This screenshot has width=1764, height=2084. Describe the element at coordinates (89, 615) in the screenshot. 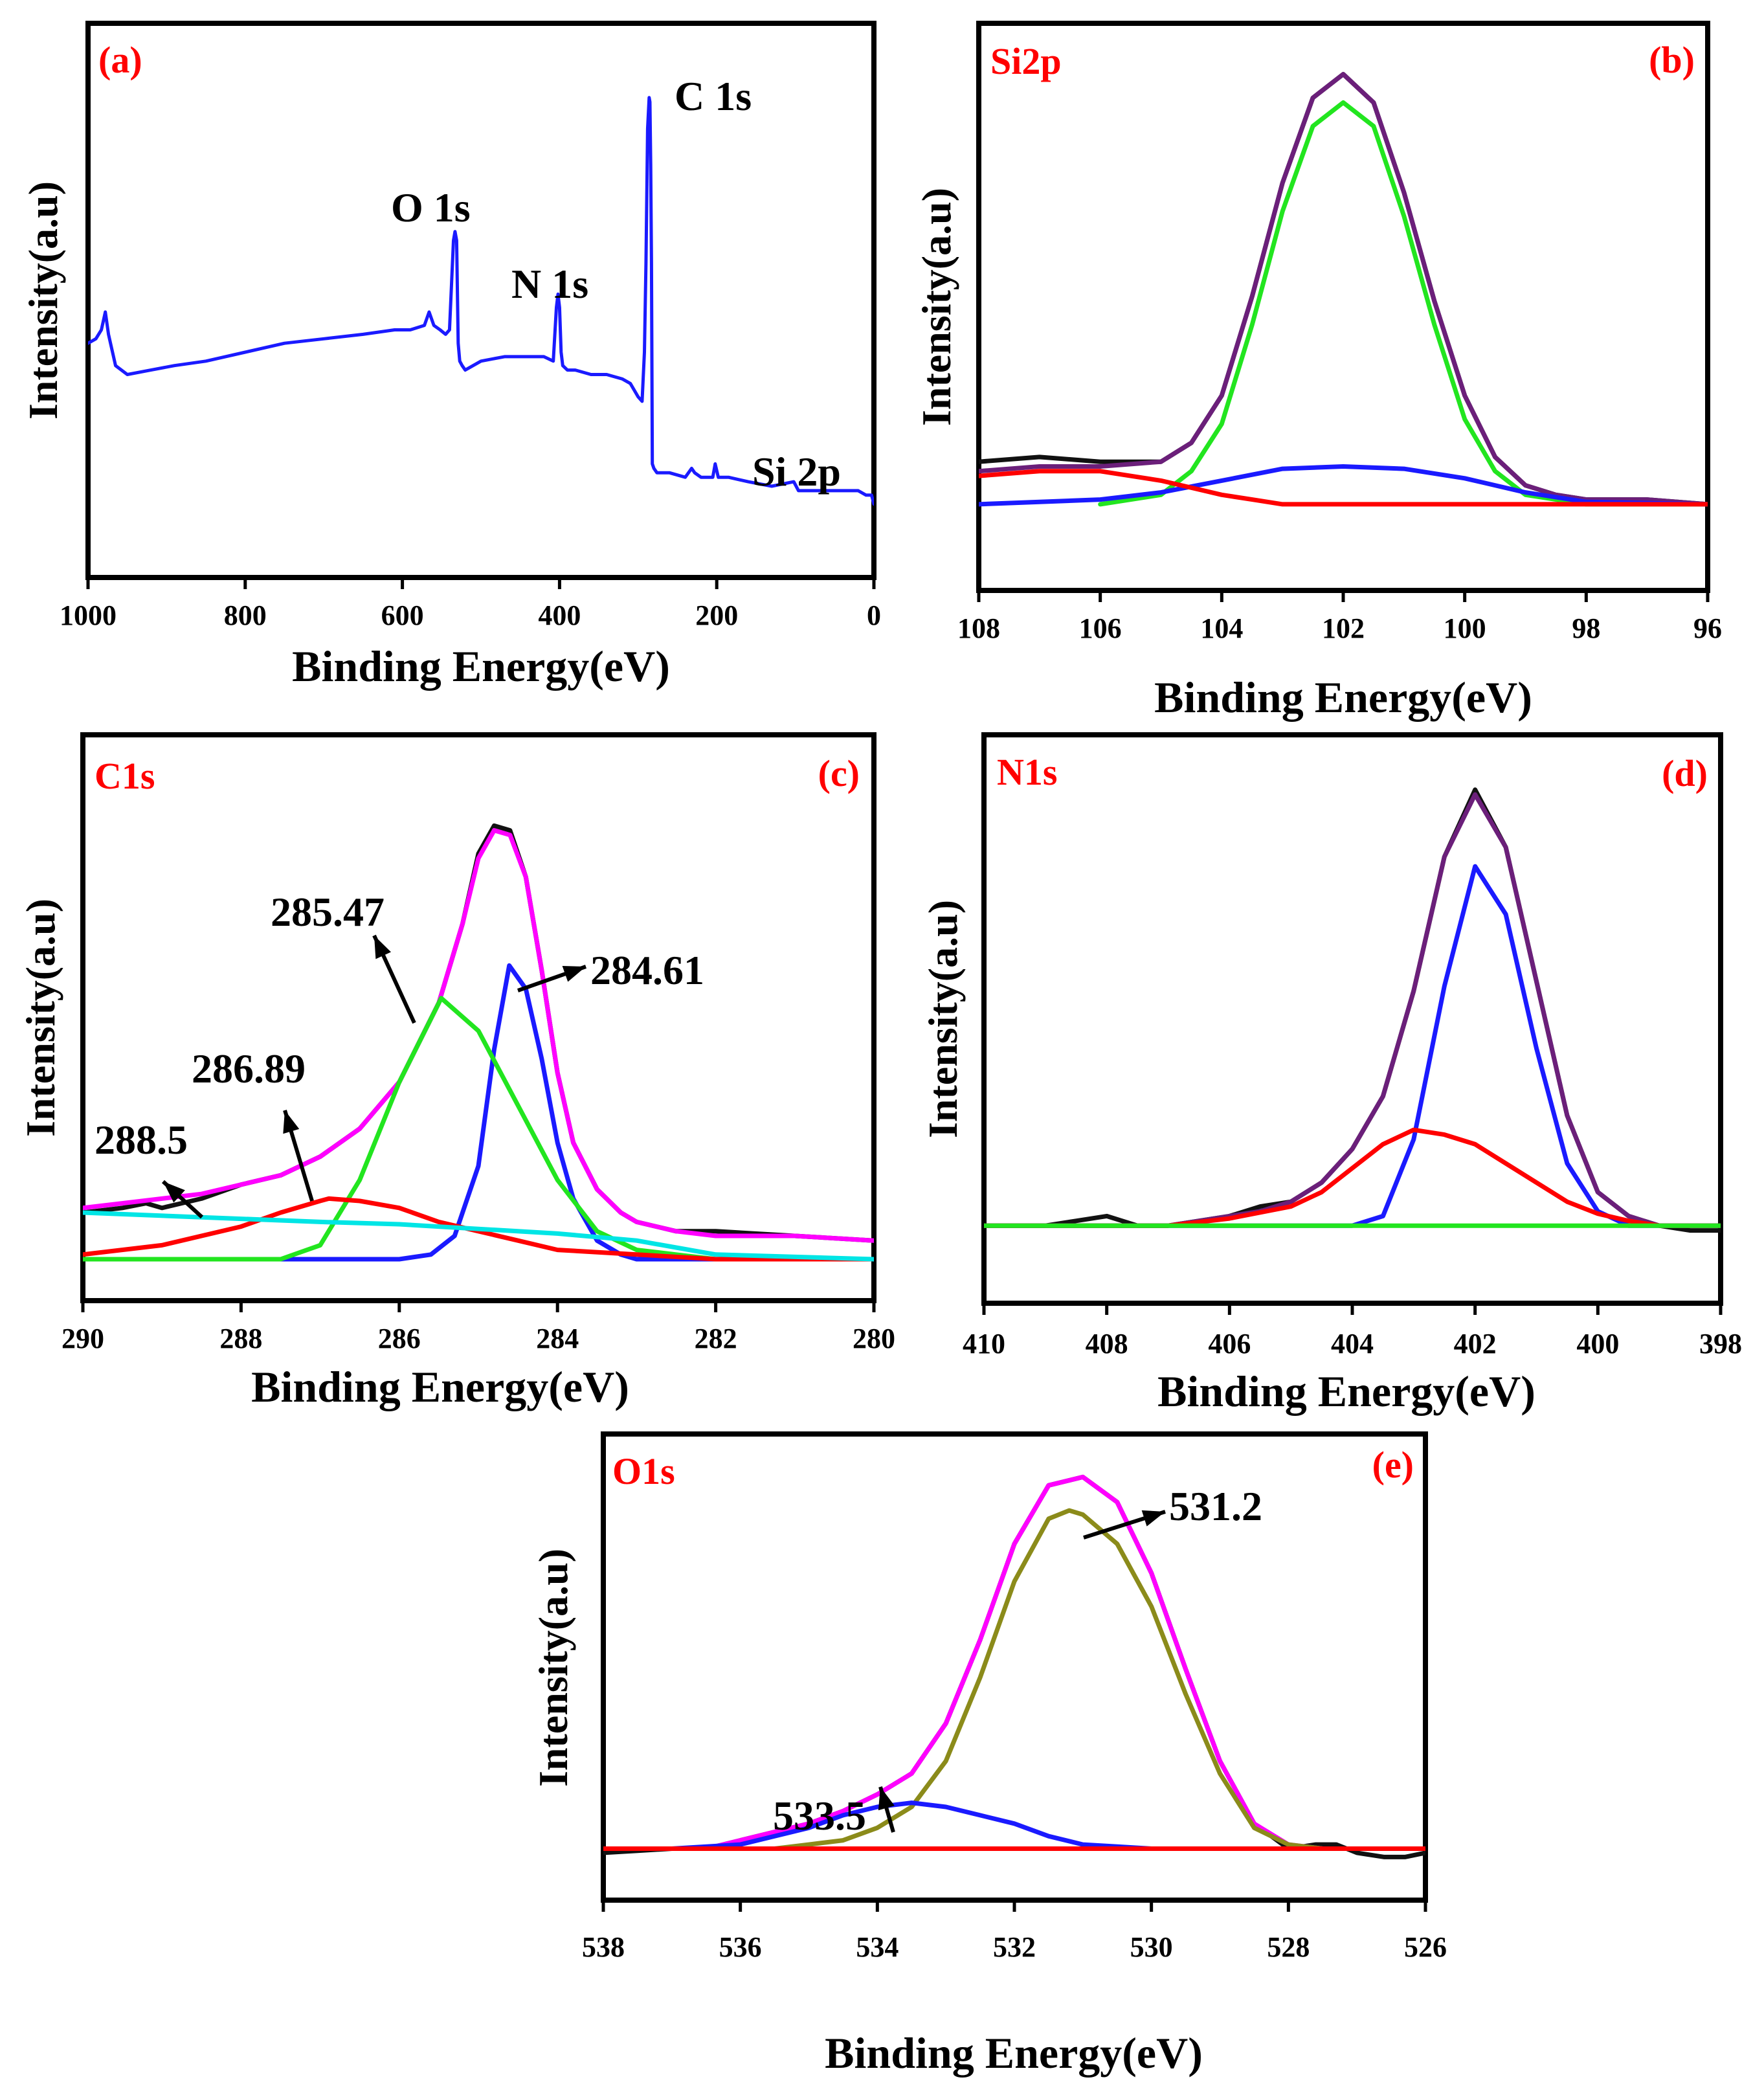

I see `x-tick-label: 1000` at that location.